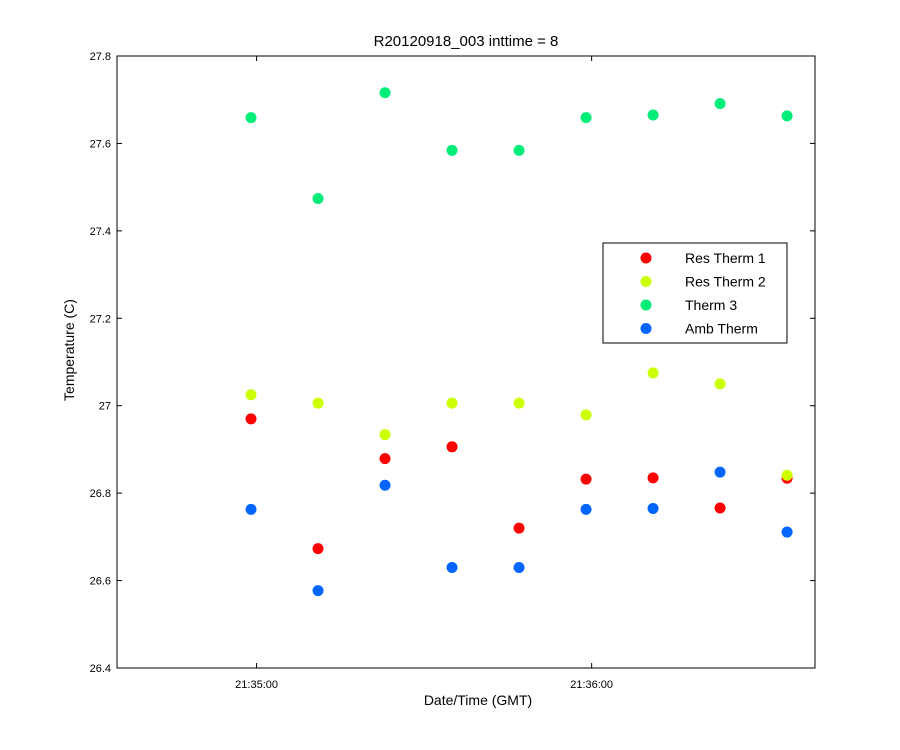  Describe the element at coordinates (100, 57) in the screenshot. I see `y-tick-label: 27.8` at that location.